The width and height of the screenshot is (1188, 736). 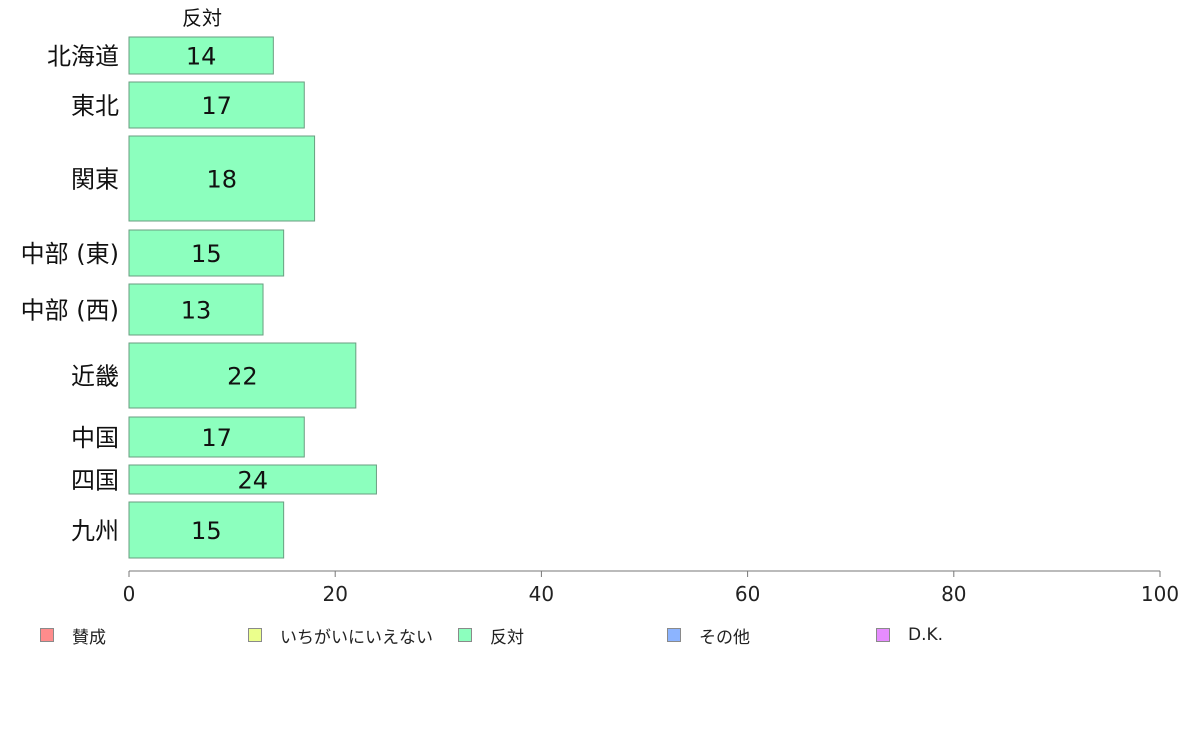 I want to click on legend-item-hantai: 反対, so click(x=491, y=636).